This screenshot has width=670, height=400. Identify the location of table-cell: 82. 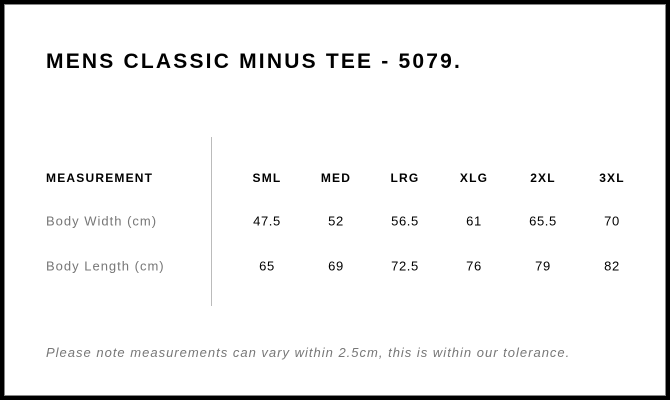
(612, 266).